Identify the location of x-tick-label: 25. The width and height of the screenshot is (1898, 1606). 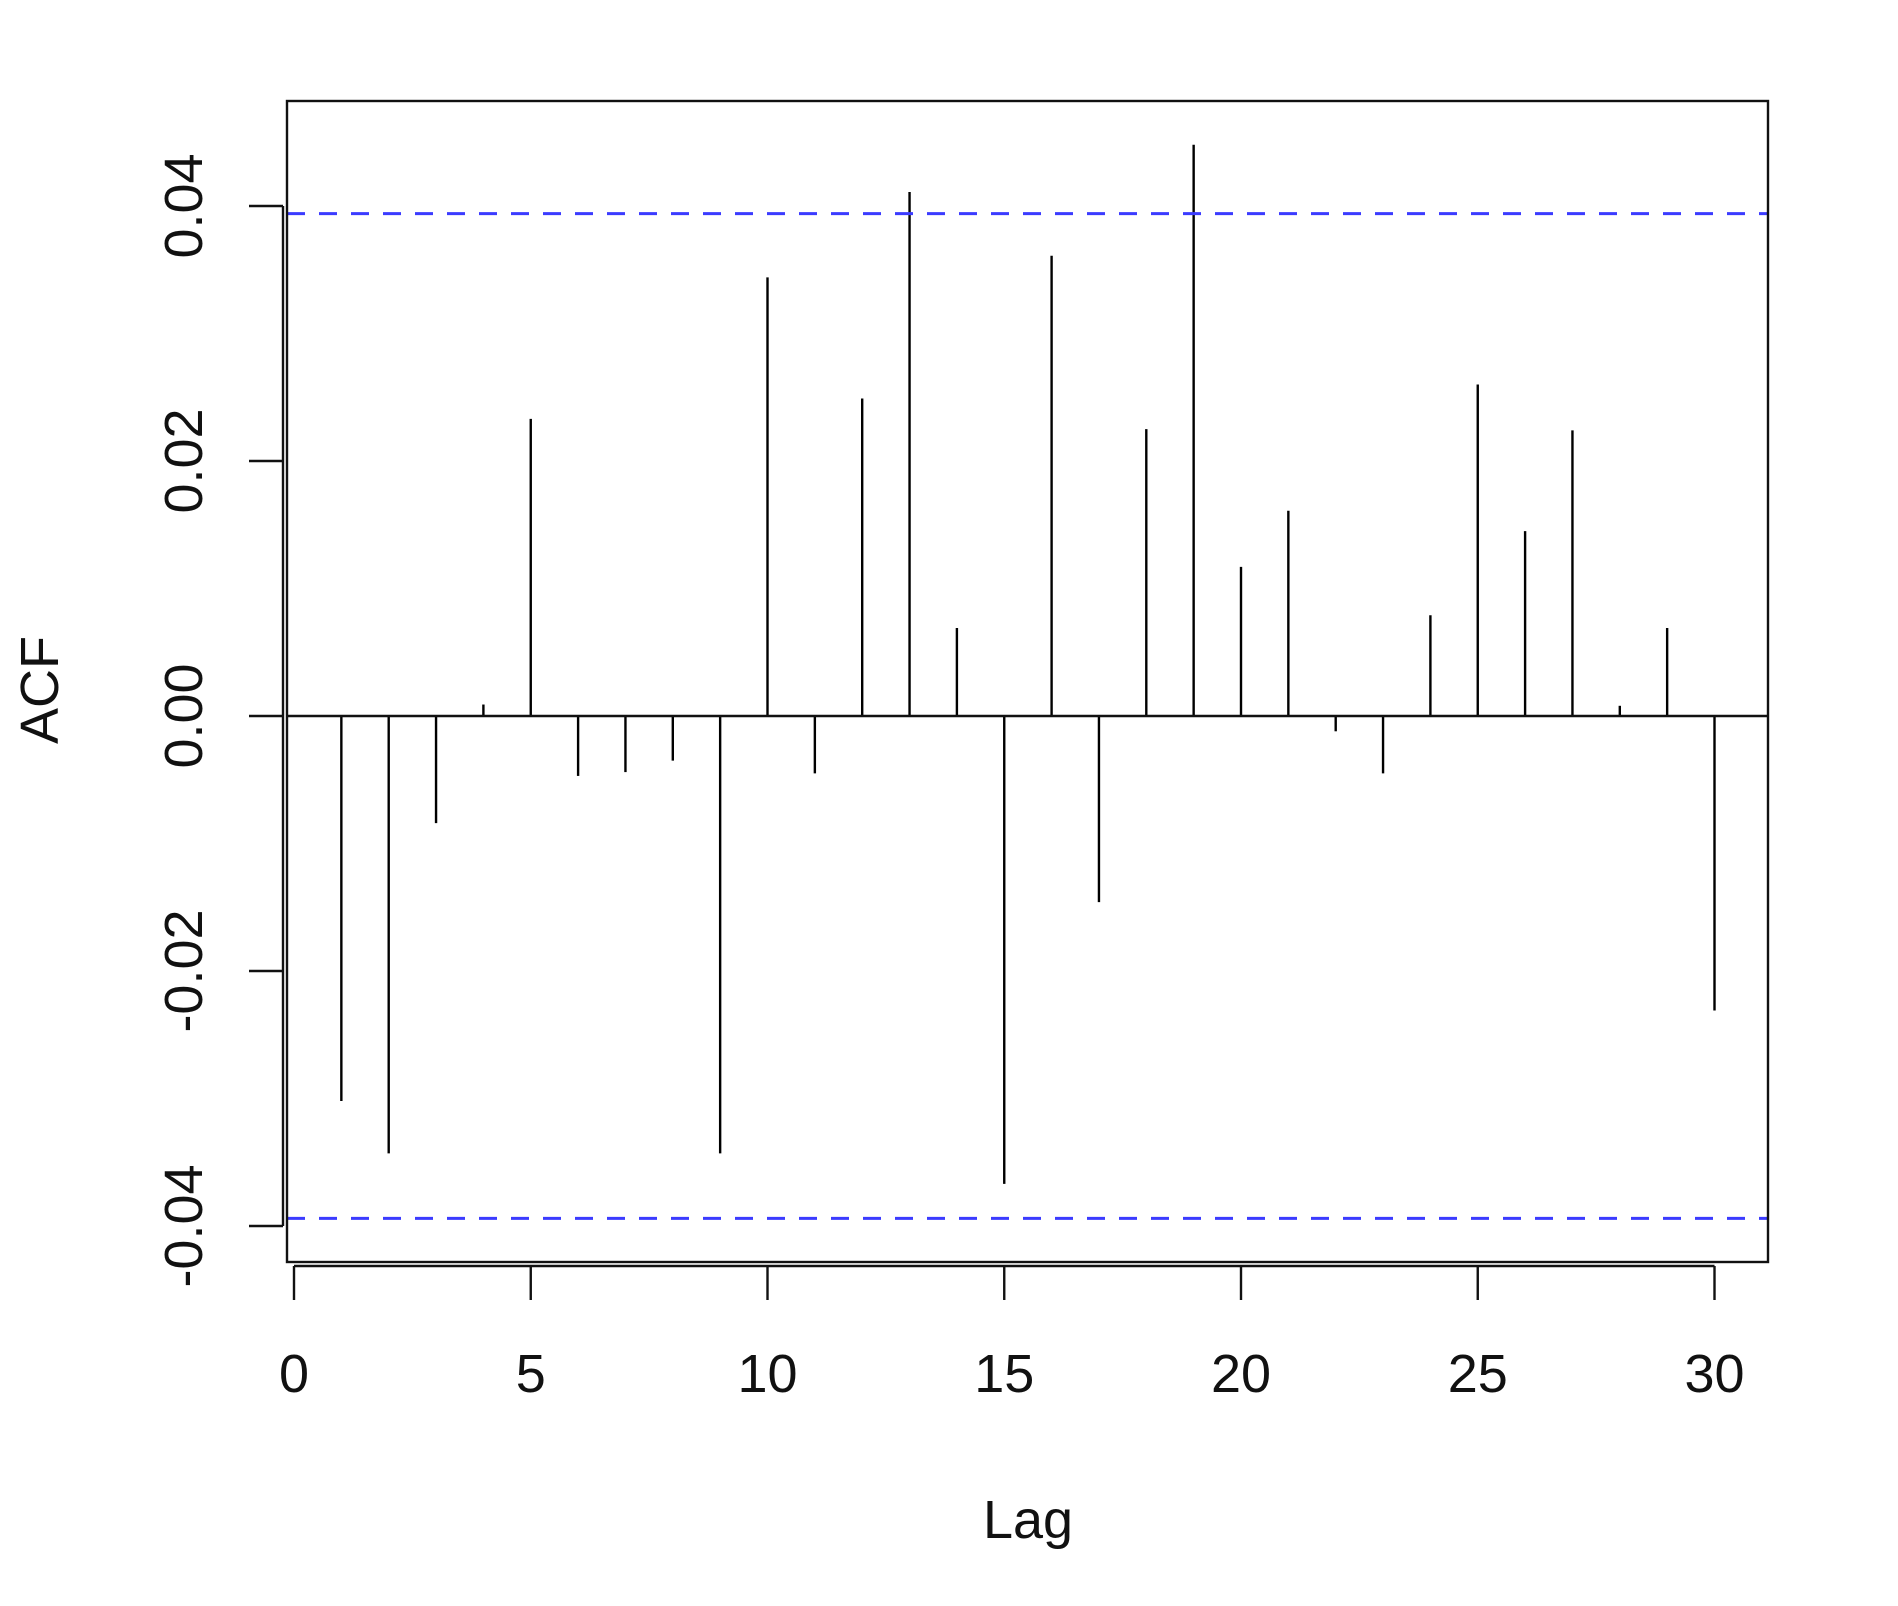
(1478, 1374).